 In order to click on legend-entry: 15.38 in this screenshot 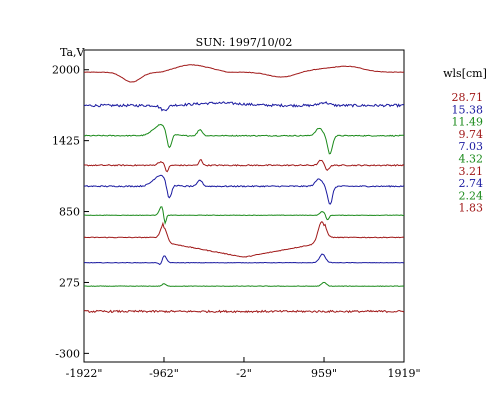, I will do `click(468, 109)`.